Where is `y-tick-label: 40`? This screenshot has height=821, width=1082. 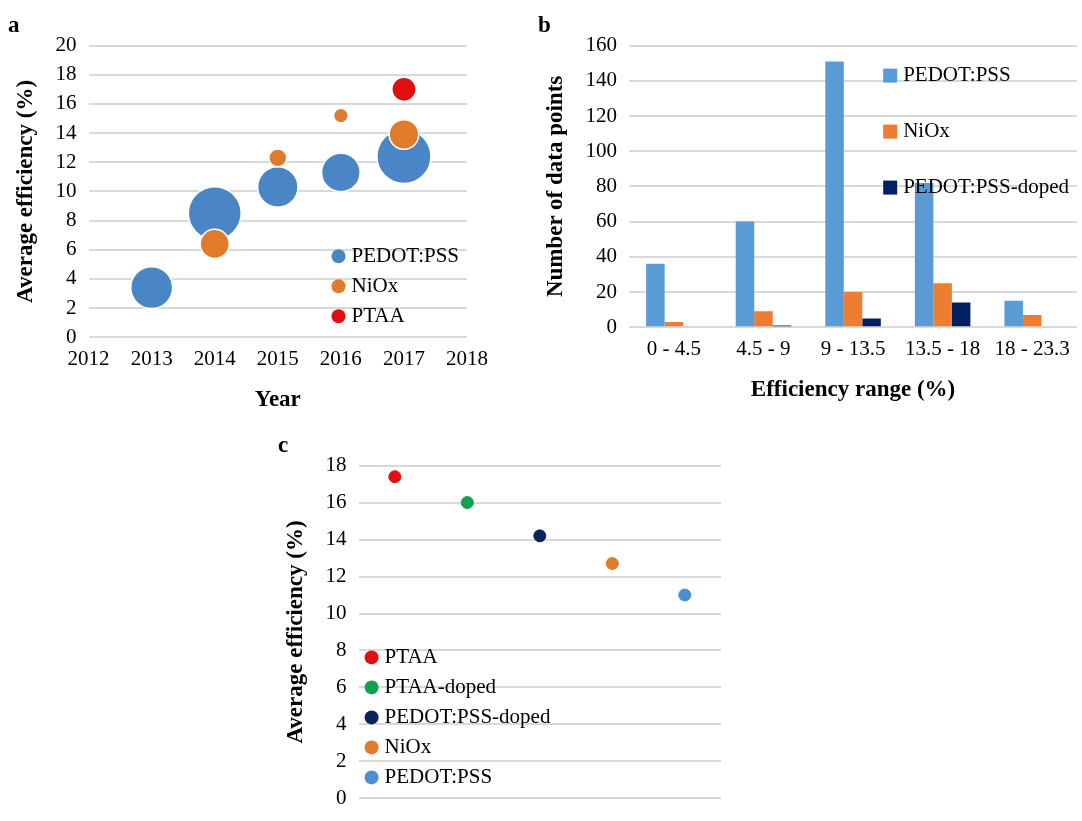 y-tick-label: 40 is located at coordinates (607, 255).